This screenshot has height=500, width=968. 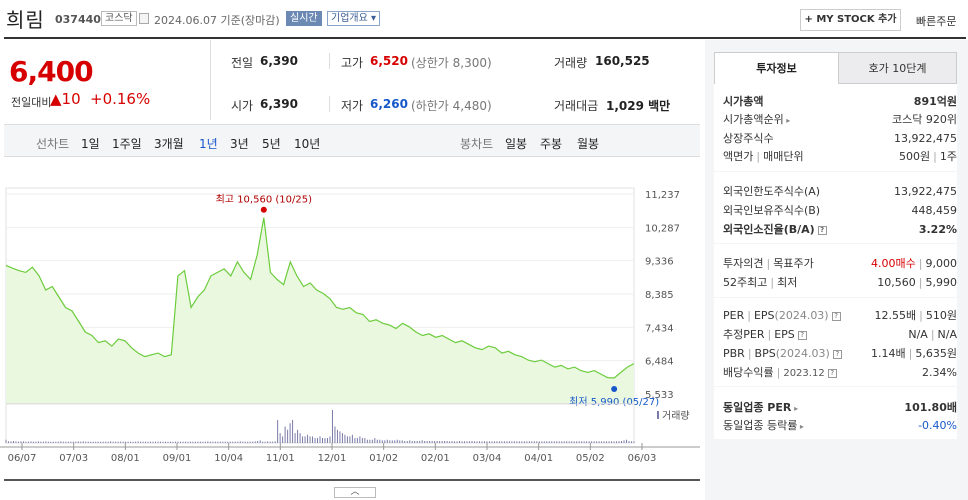 What do you see at coordinates (934, 210) in the screenshot?
I see `foreign-own-value: 448,459` at bounding box center [934, 210].